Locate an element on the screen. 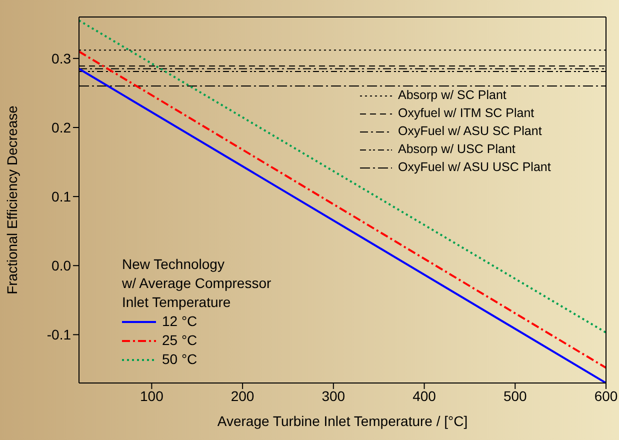 The image size is (619, 440). x-tick-label: 500 is located at coordinates (515, 396).